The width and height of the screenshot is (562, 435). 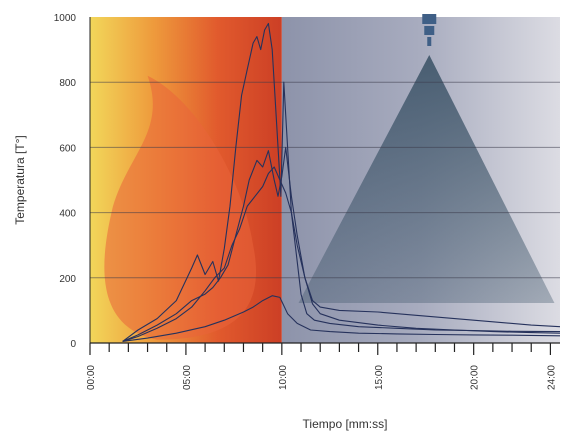 What do you see at coordinates (551, 377) in the screenshot?
I see `x-tick-label: 24:00` at bounding box center [551, 377].